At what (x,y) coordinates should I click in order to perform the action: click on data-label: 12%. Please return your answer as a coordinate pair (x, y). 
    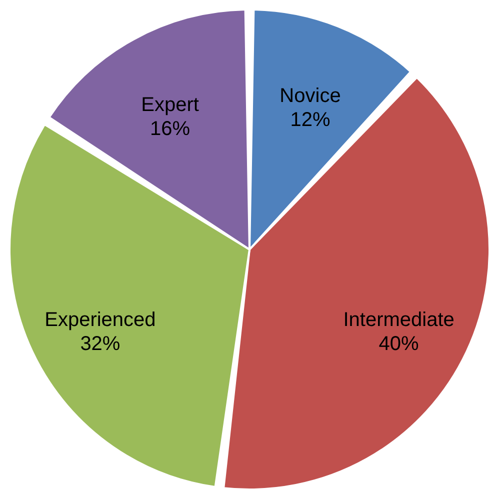
    Looking at the image, I should click on (310, 120).